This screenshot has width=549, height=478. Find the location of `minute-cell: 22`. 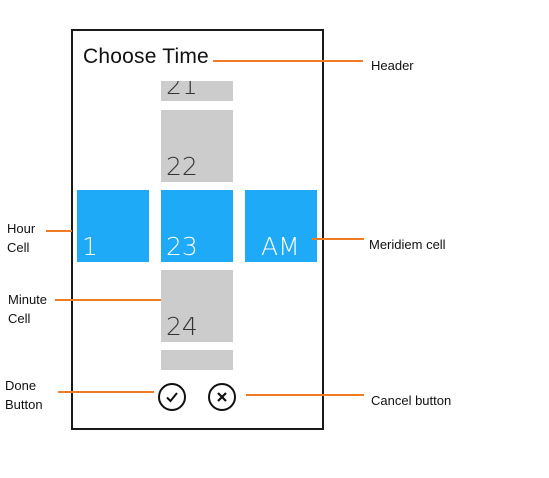

minute-cell: 22 is located at coordinates (197, 146).